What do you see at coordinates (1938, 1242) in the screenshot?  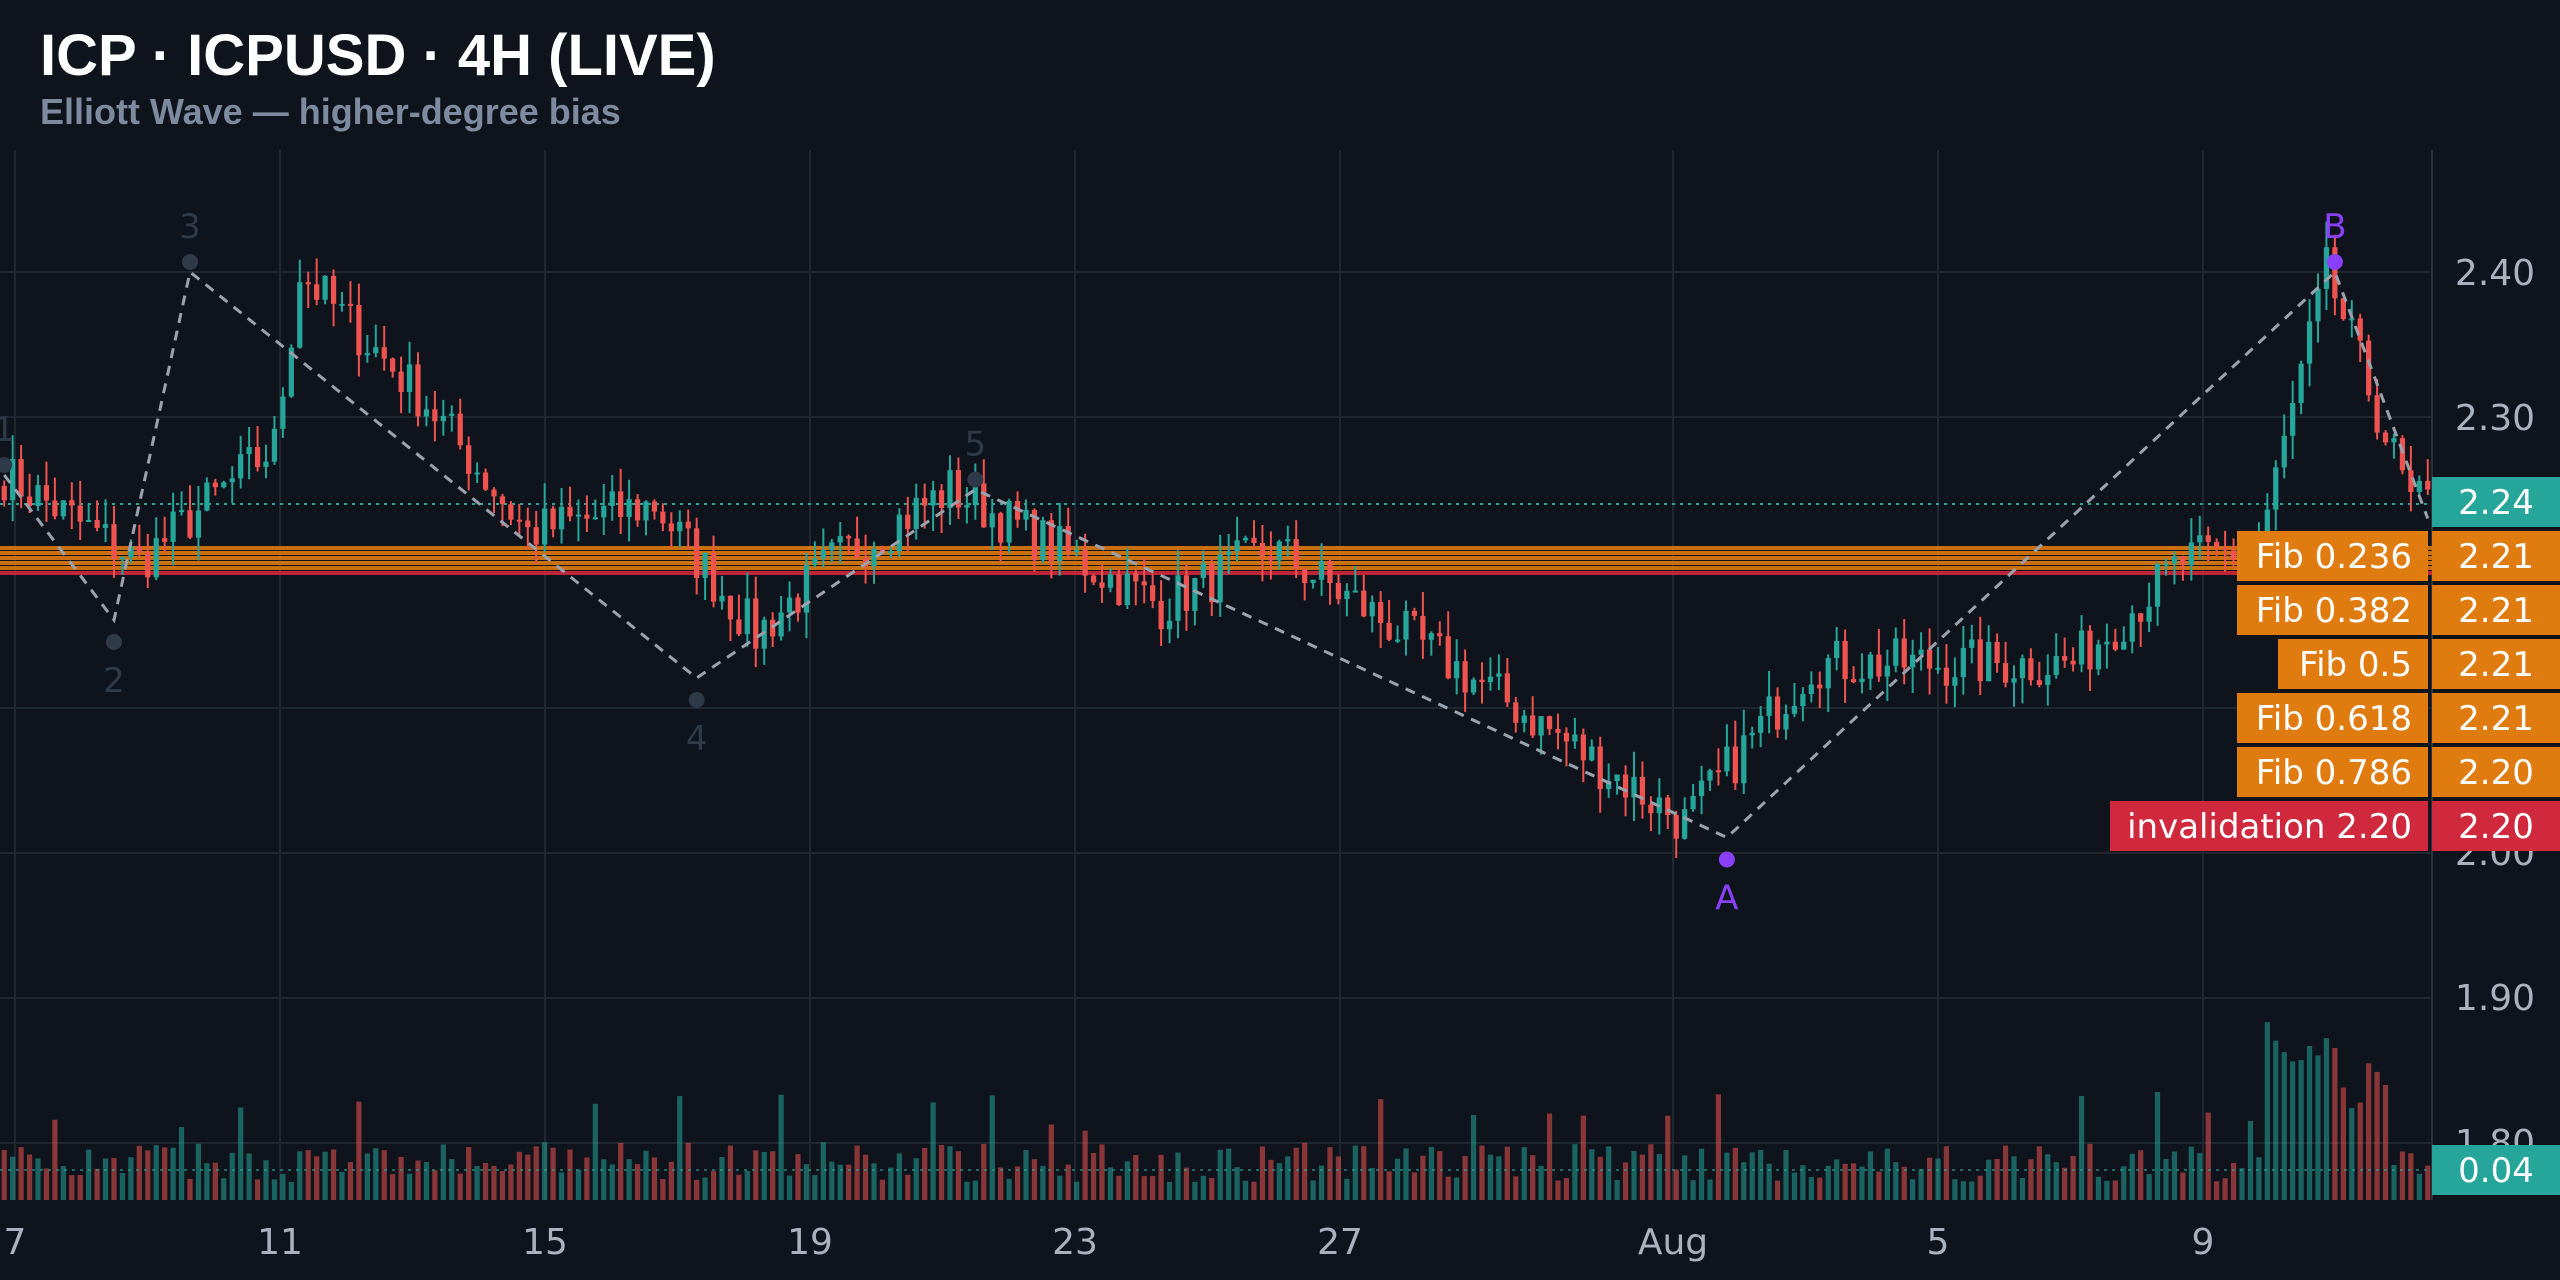 I see `time-tick-label: 5` at bounding box center [1938, 1242].